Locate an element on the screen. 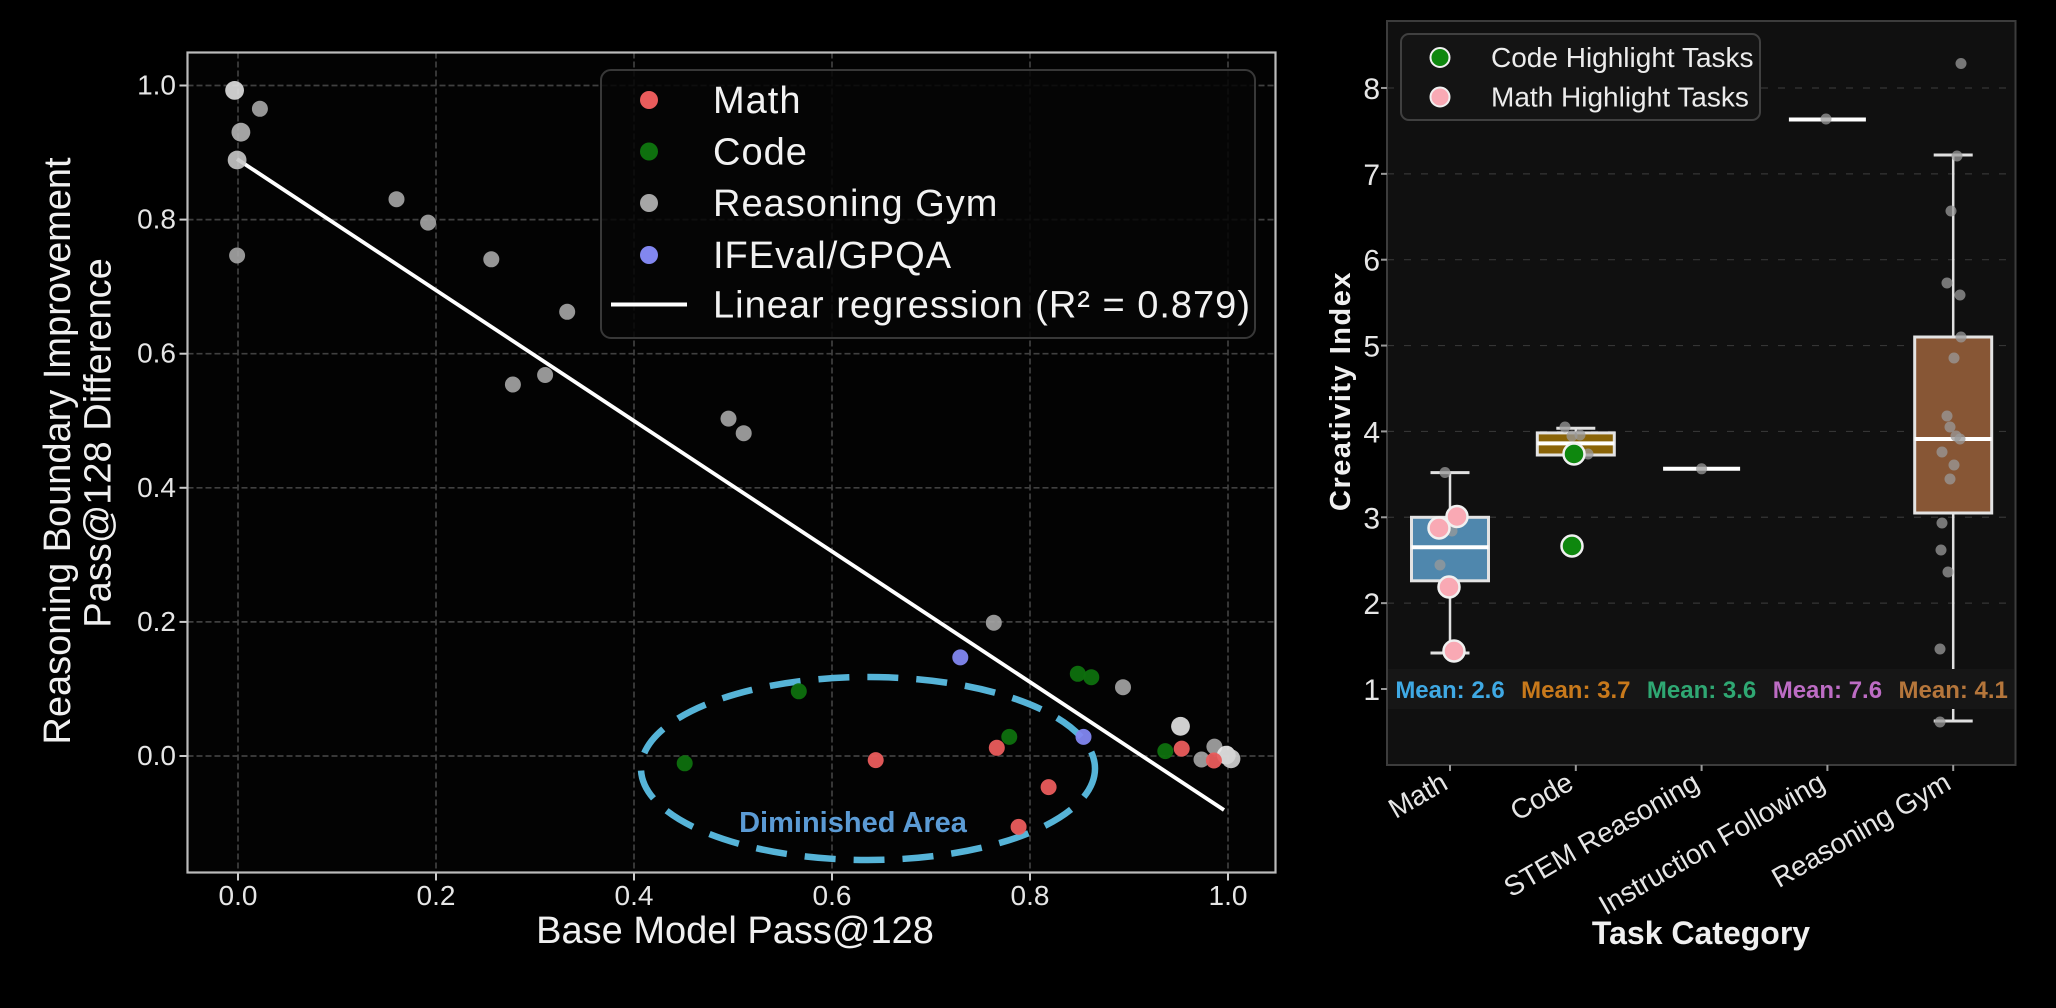 This screenshot has height=1008, width=2056. svg-text: 2 is located at coordinates (1371, 604).